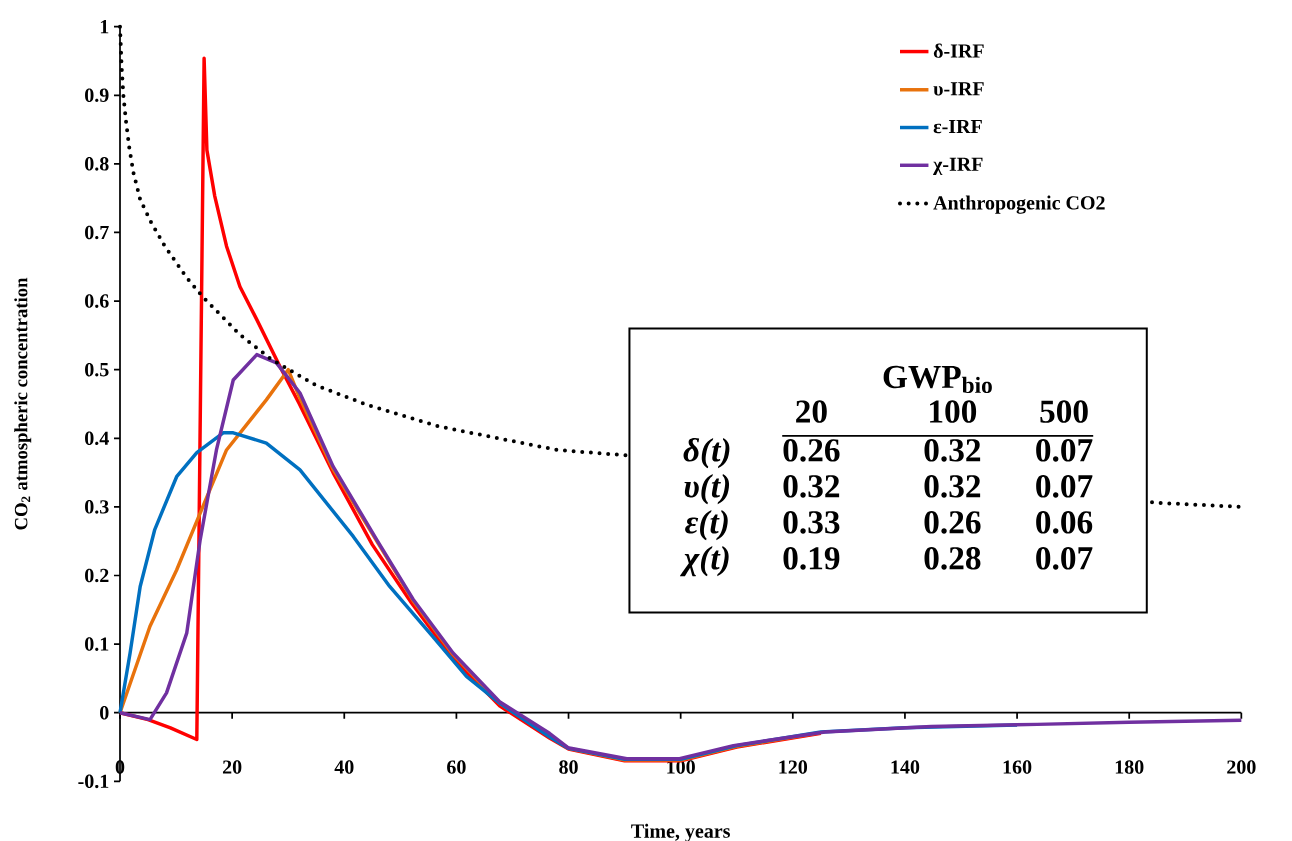 The width and height of the screenshot is (1292, 841). What do you see at coordinates (568, 767) in the screenshot?
I see `x-tick-label: 80` at bounding box center [568, 767].